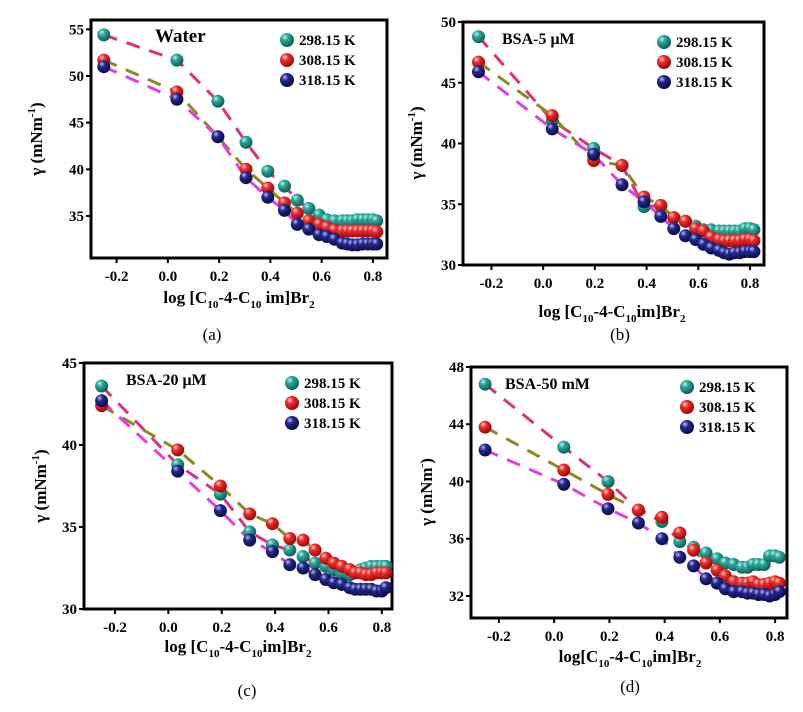 This screenshot has width=803, height=712. What do you see at coordinates (630, 658) in the screenshot?
I see `x-axis-label: log[C10-4-C10im]Br2` at bounding box center [630, 658].